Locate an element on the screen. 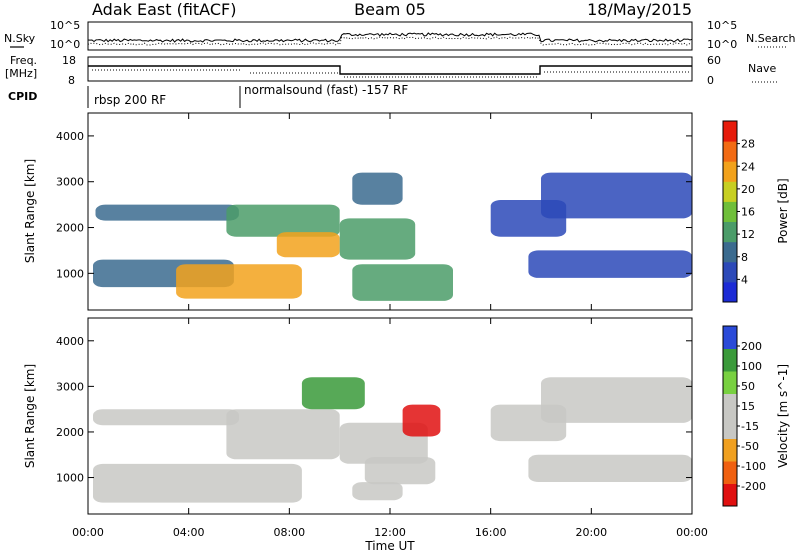 This screenshot has height=554, width=800. cpid-mode-1: rbsp 200 RF is located at coordinates (130, 100).